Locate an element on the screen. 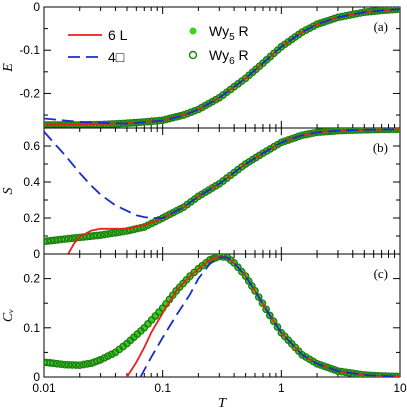 The width and height of the screenshot is (407, 409). legend-label-sub: 6 is located at coordinates (232, 61).